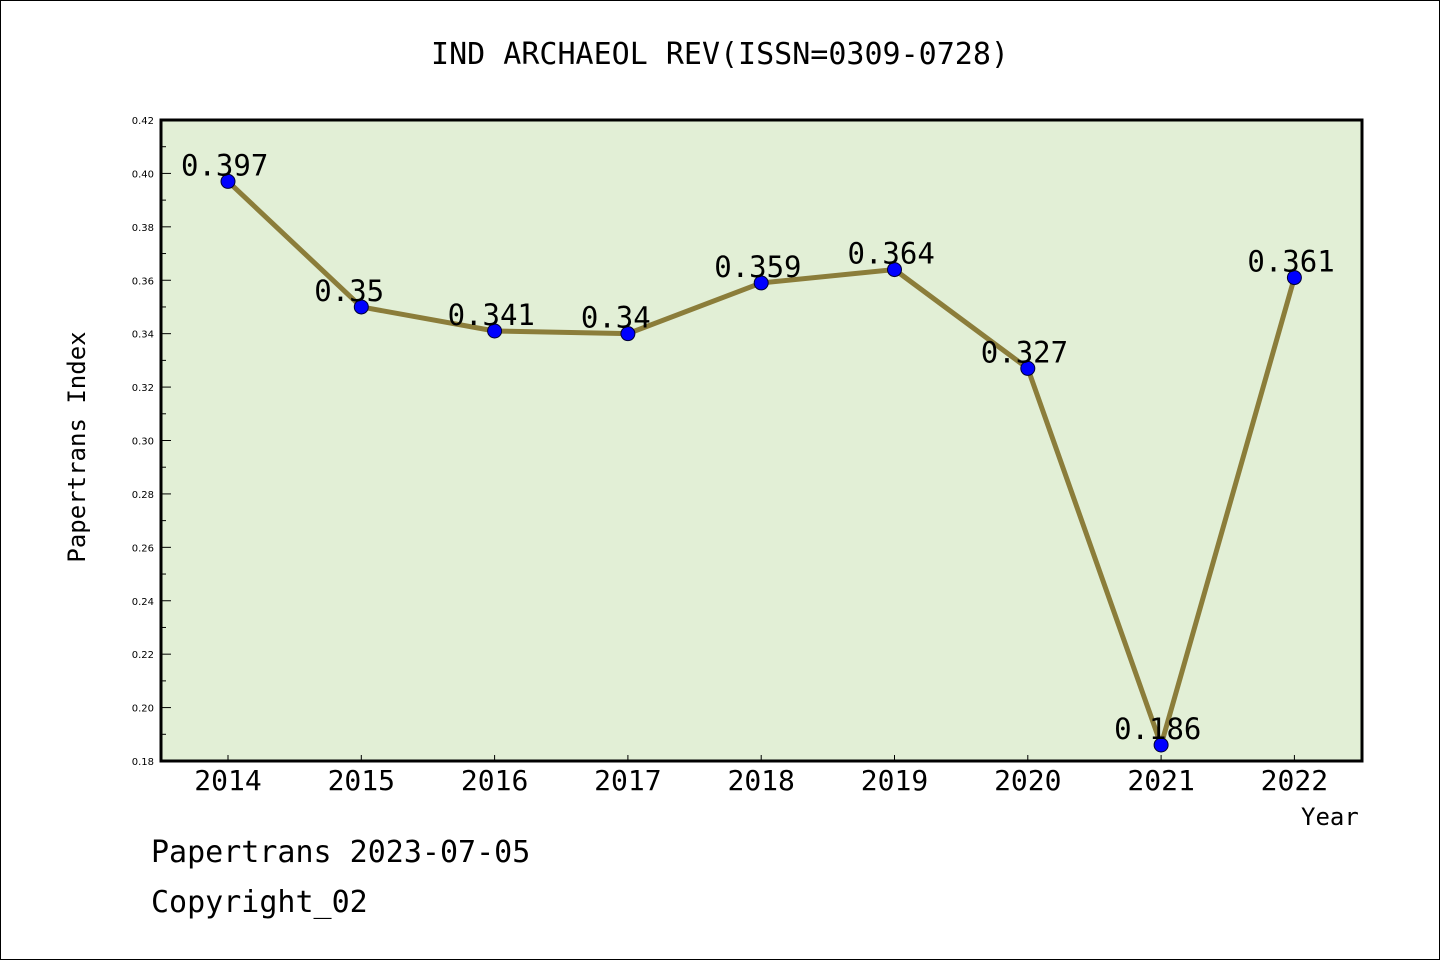 Image resolution: width=1440 pixels, height=960 pixels. What do you see at coordinates (259, 902) in the screenshot?
I see `footer-copyright: Copyright_02` at bounding box center [259, 902].